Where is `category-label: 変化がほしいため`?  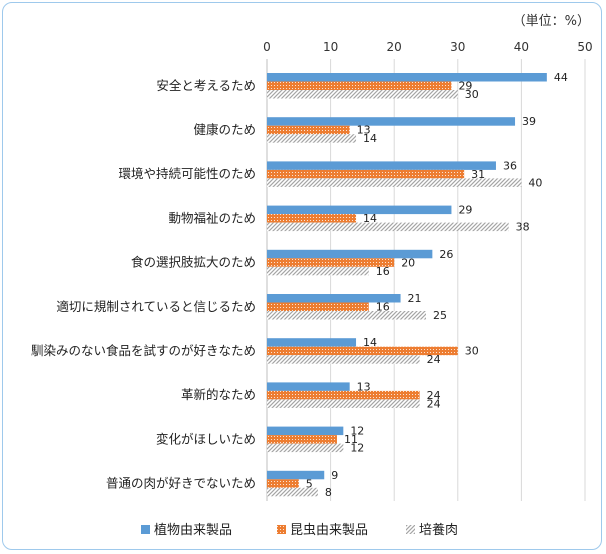 category-label: 変化がほしいため is located at coordinates (206, 438).